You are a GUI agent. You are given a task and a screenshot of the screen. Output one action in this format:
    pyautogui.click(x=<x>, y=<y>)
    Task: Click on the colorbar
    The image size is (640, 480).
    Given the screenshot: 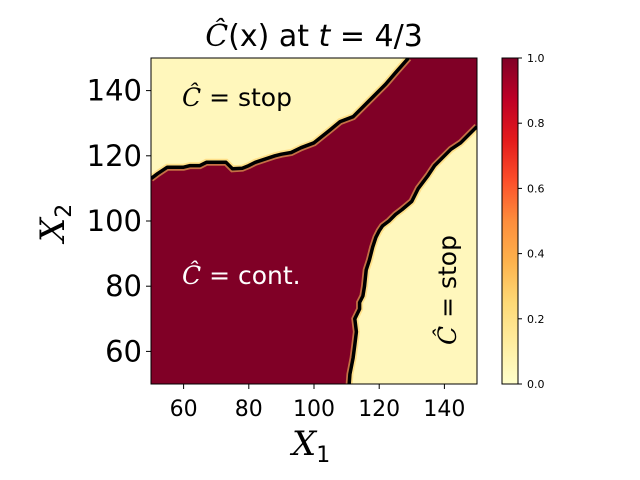 What is the action you would take?
    pyautogui.click(x=510, y=221)
    